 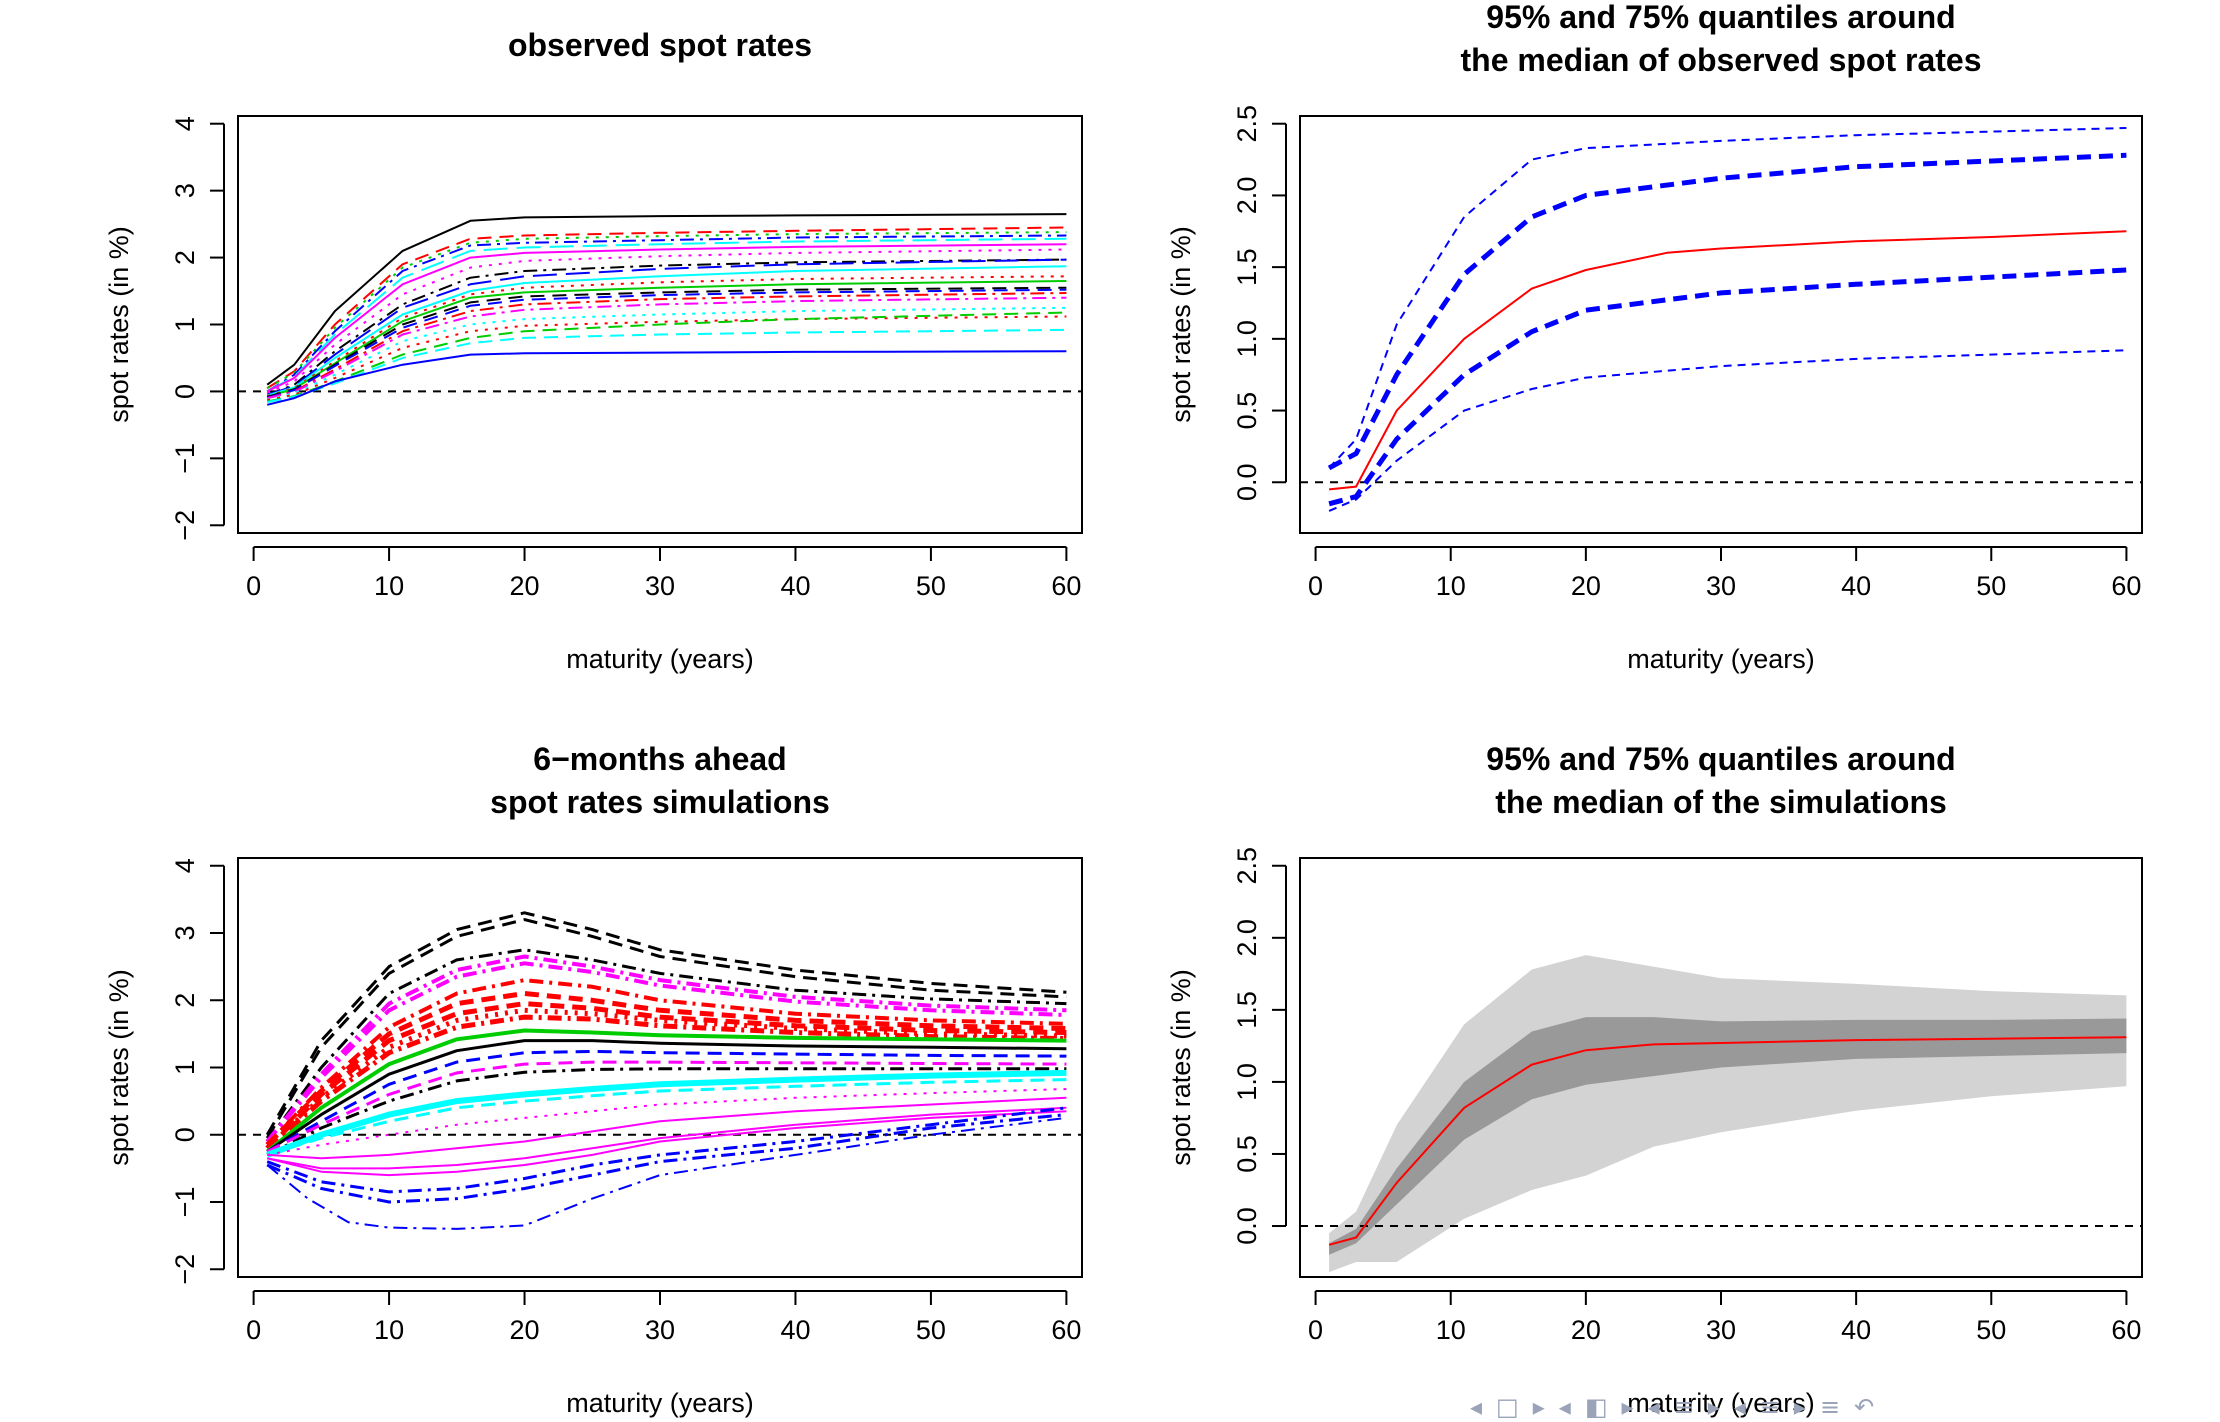 I want to click on panel-title-line: 6−months ahead, so click(x=659, y=759).